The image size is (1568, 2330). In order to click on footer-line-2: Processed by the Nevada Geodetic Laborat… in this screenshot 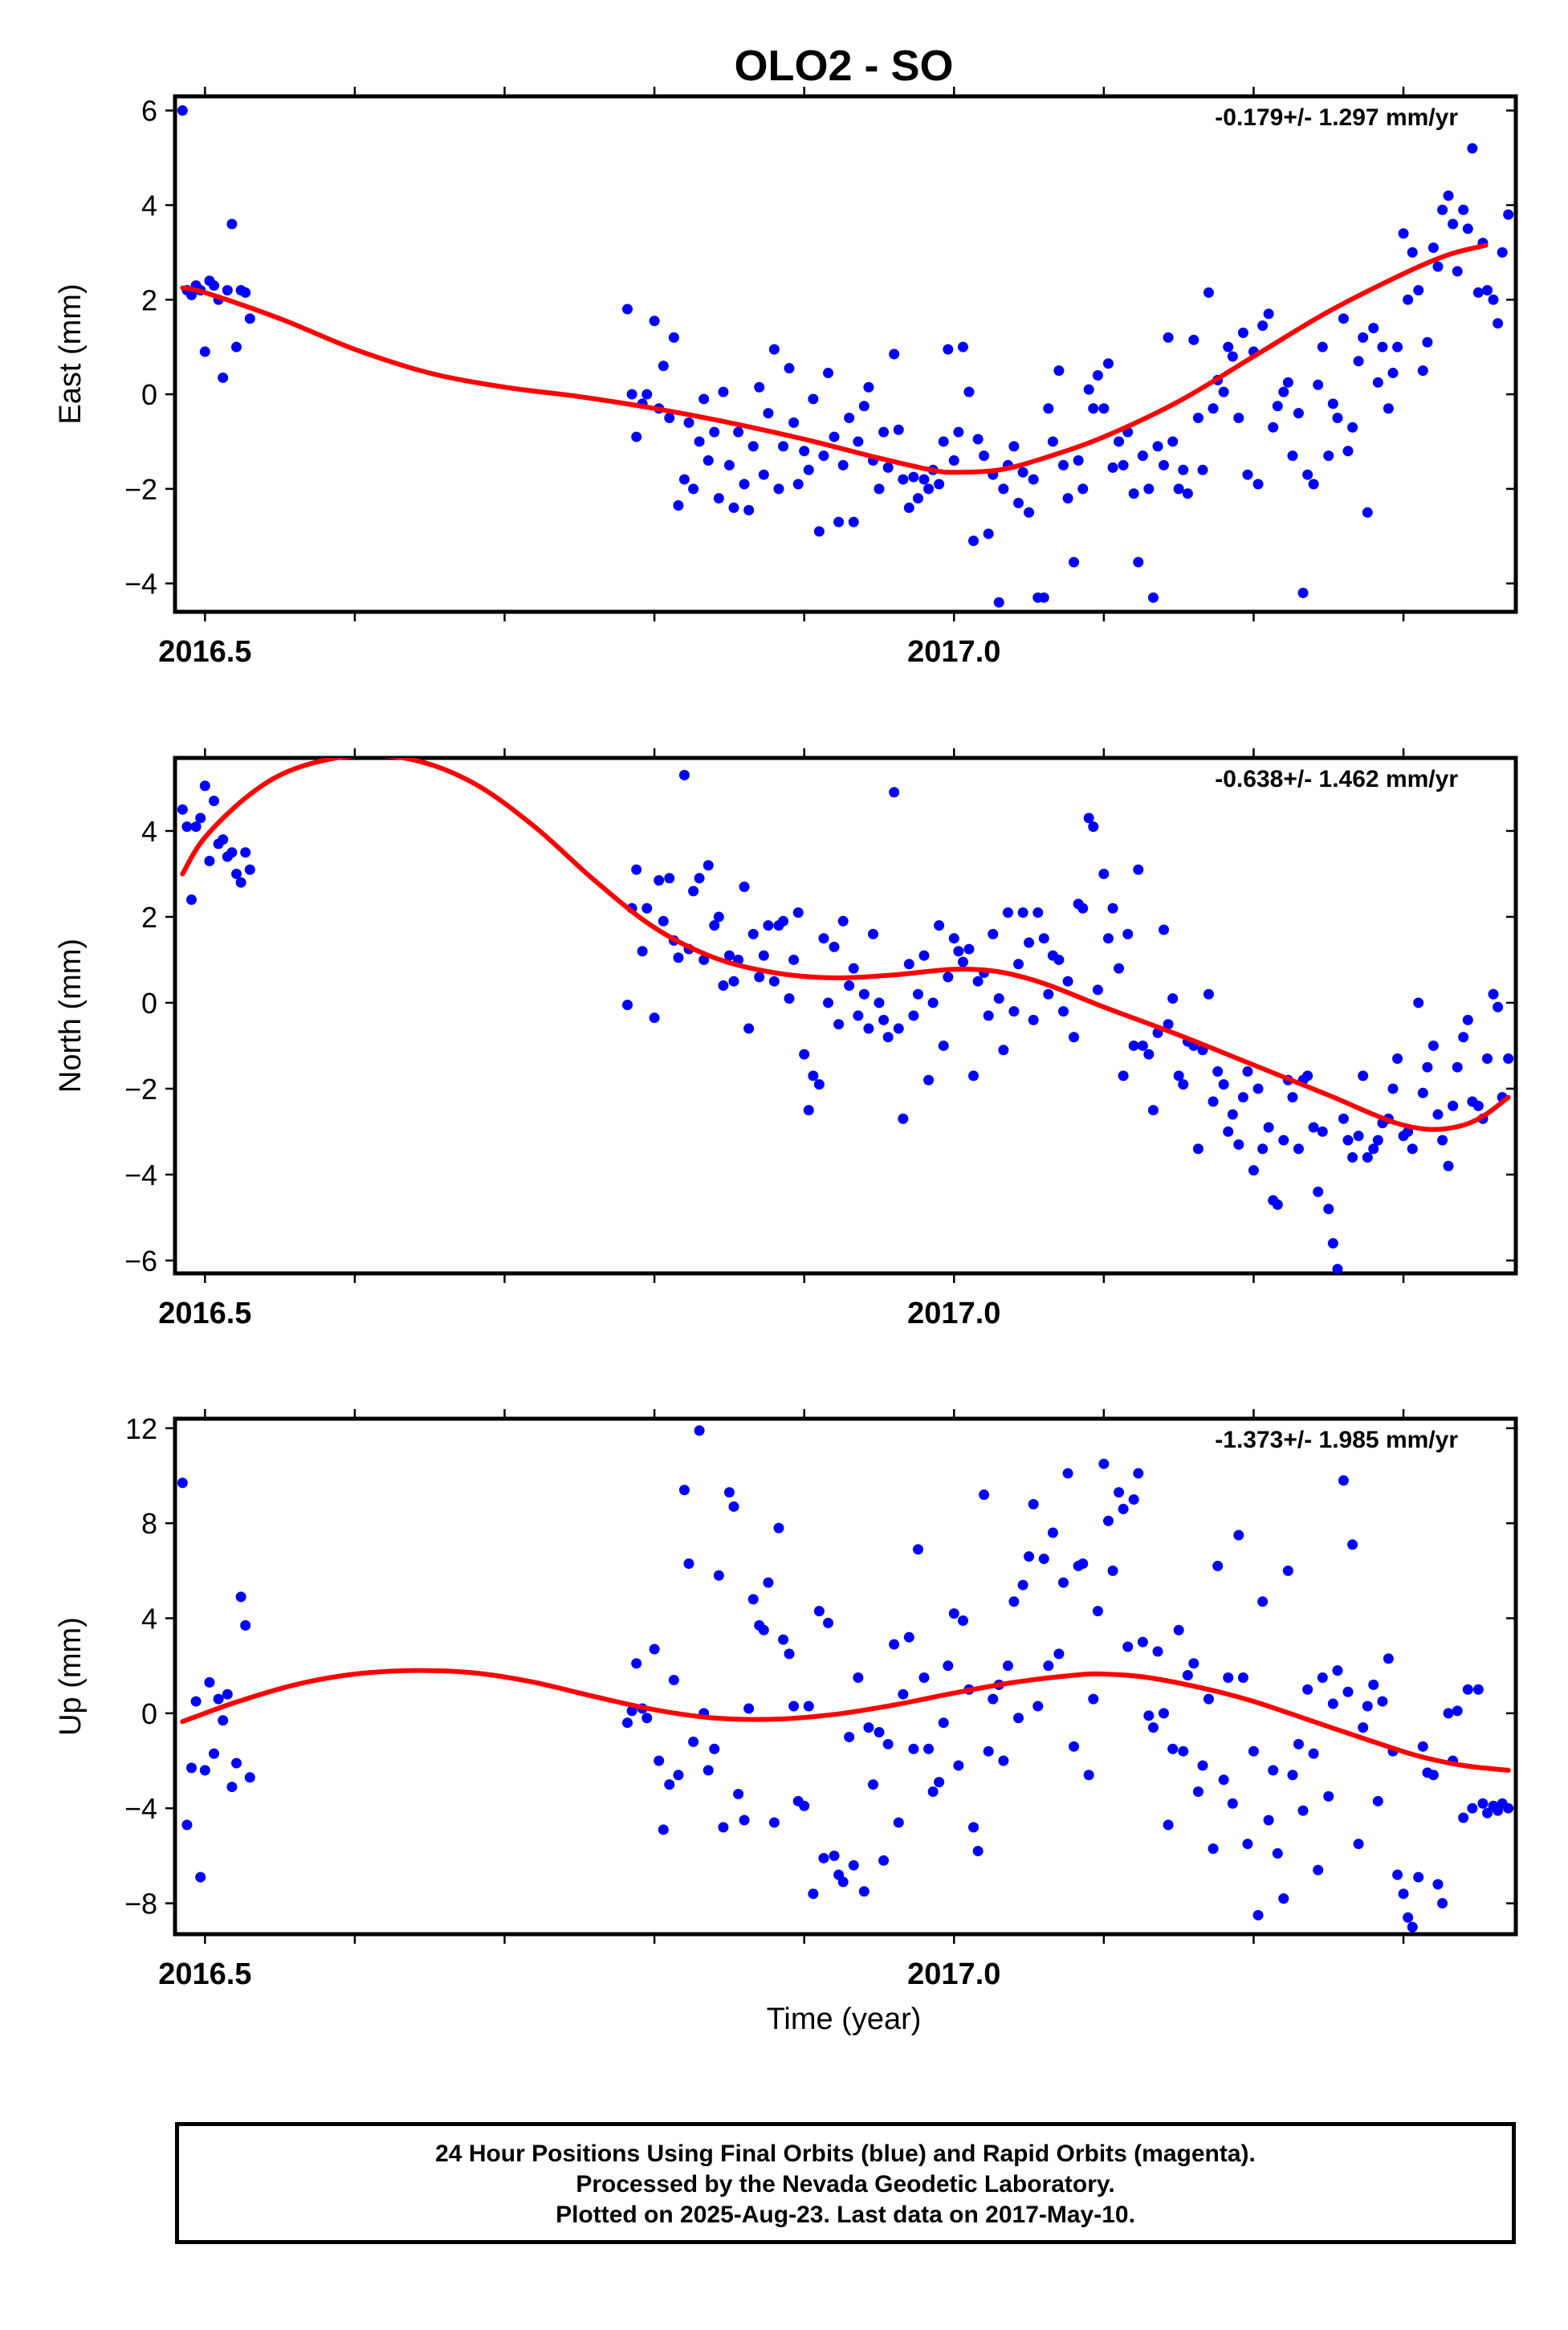, I will do `click(845, 2184)`.